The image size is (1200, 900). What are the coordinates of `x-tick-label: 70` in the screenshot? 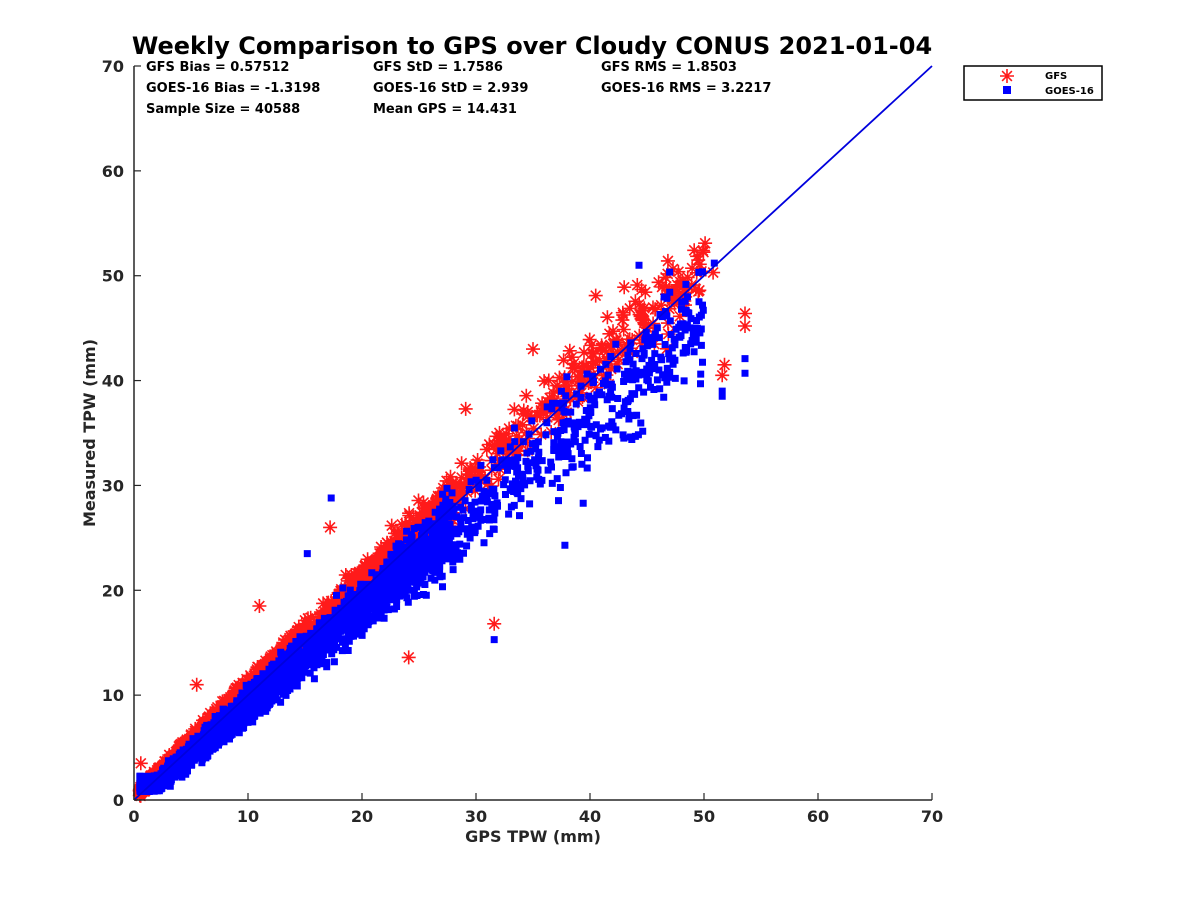 It's located at (932, 816).